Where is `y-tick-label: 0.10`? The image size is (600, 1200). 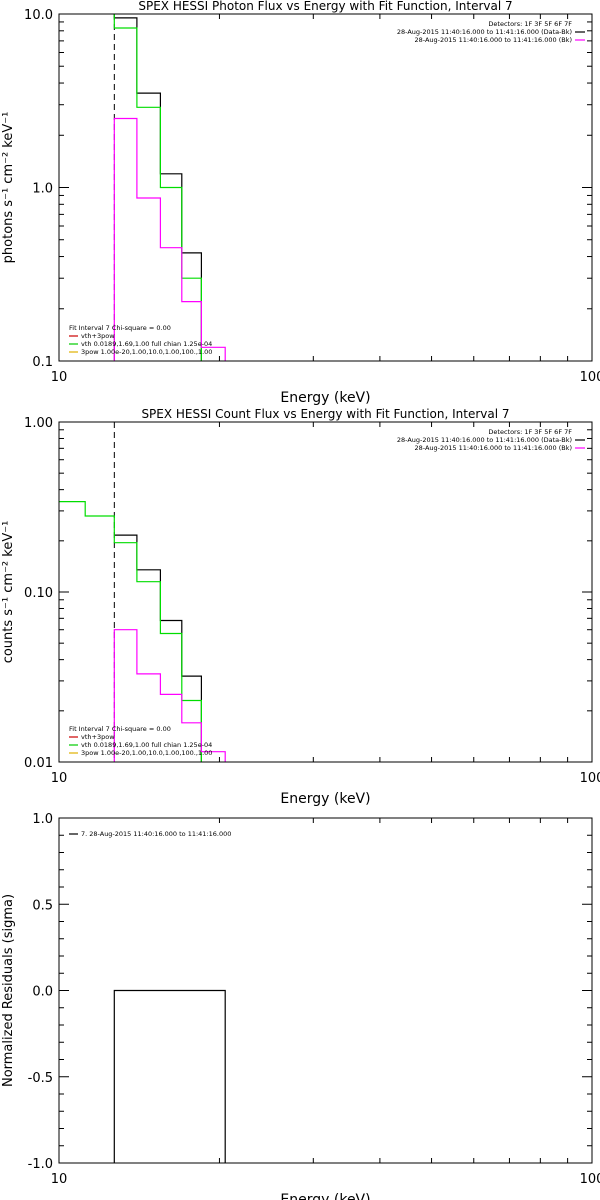 y-tick-label: 0.10 is located at coordinates (38, 593).